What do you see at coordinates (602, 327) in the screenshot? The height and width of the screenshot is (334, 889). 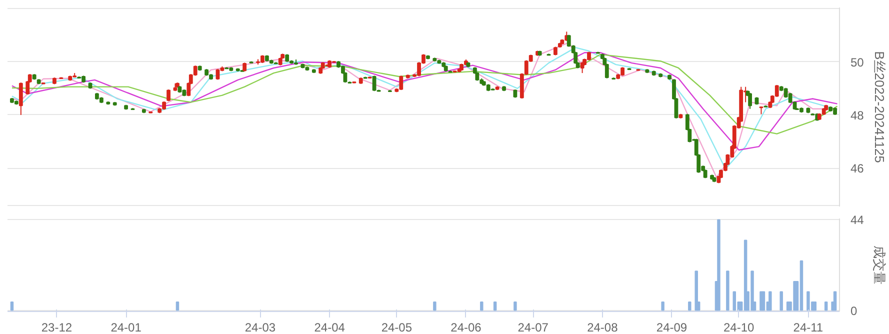 I see `x-tick-label: 24-08` at bounding box center [602, 327].